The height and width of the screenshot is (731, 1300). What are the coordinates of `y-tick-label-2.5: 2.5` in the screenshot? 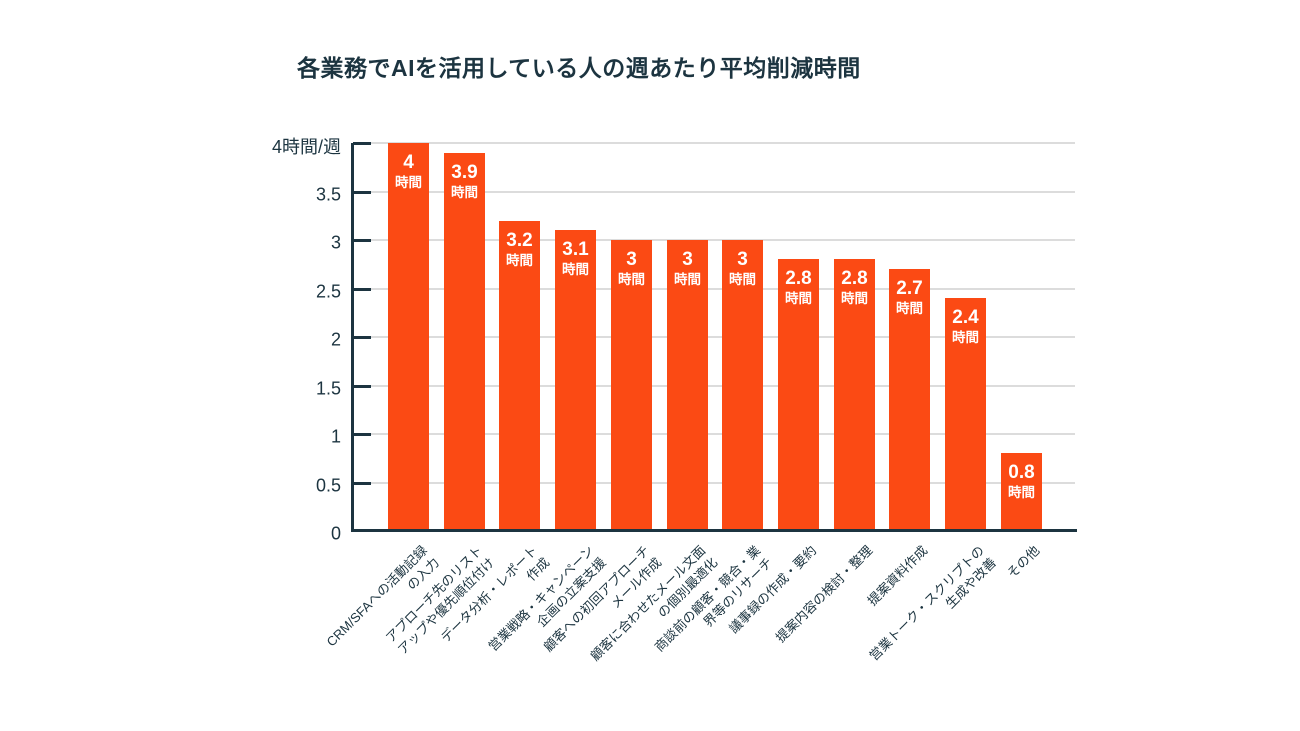 It's located at (328, 291).